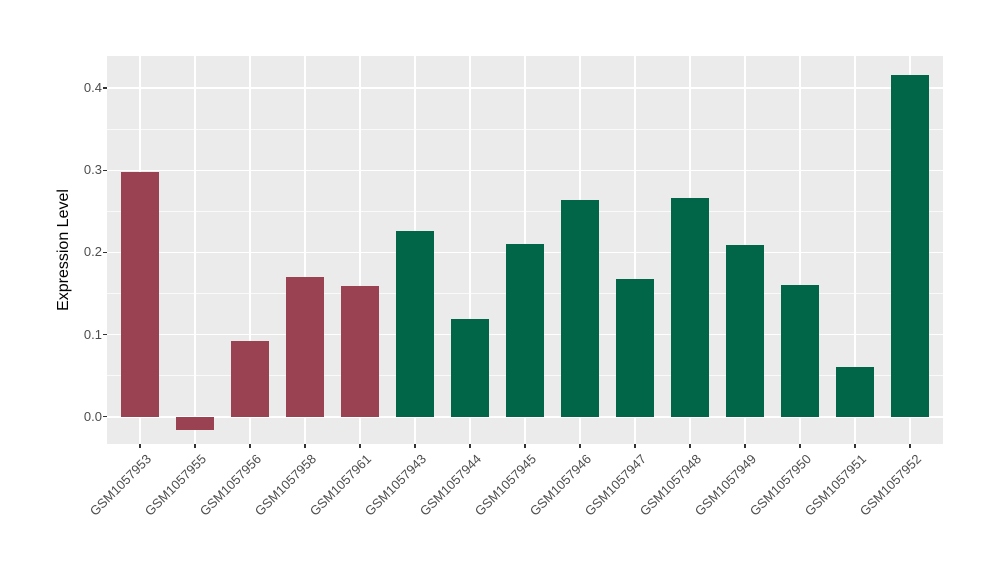  Describe the element at coordinates (910, 245) in the screenshot. I see `bar-GSM1057952` at that location.